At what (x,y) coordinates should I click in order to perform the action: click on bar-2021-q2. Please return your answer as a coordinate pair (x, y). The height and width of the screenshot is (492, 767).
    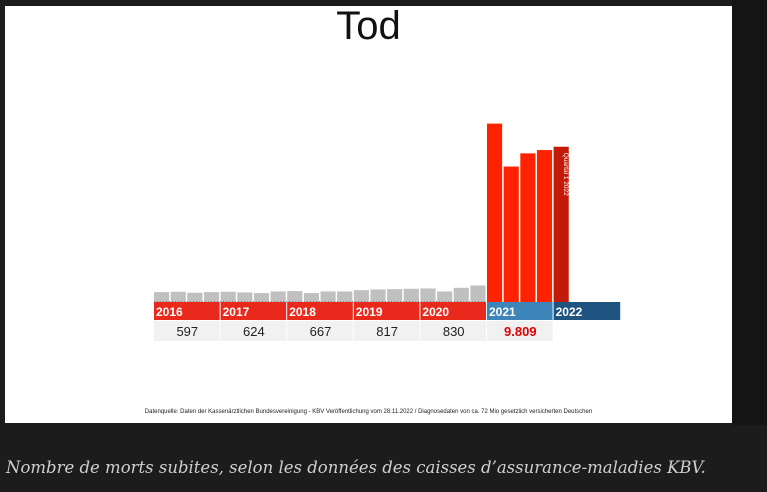
    Looking at the image, I should click on (511, 234).